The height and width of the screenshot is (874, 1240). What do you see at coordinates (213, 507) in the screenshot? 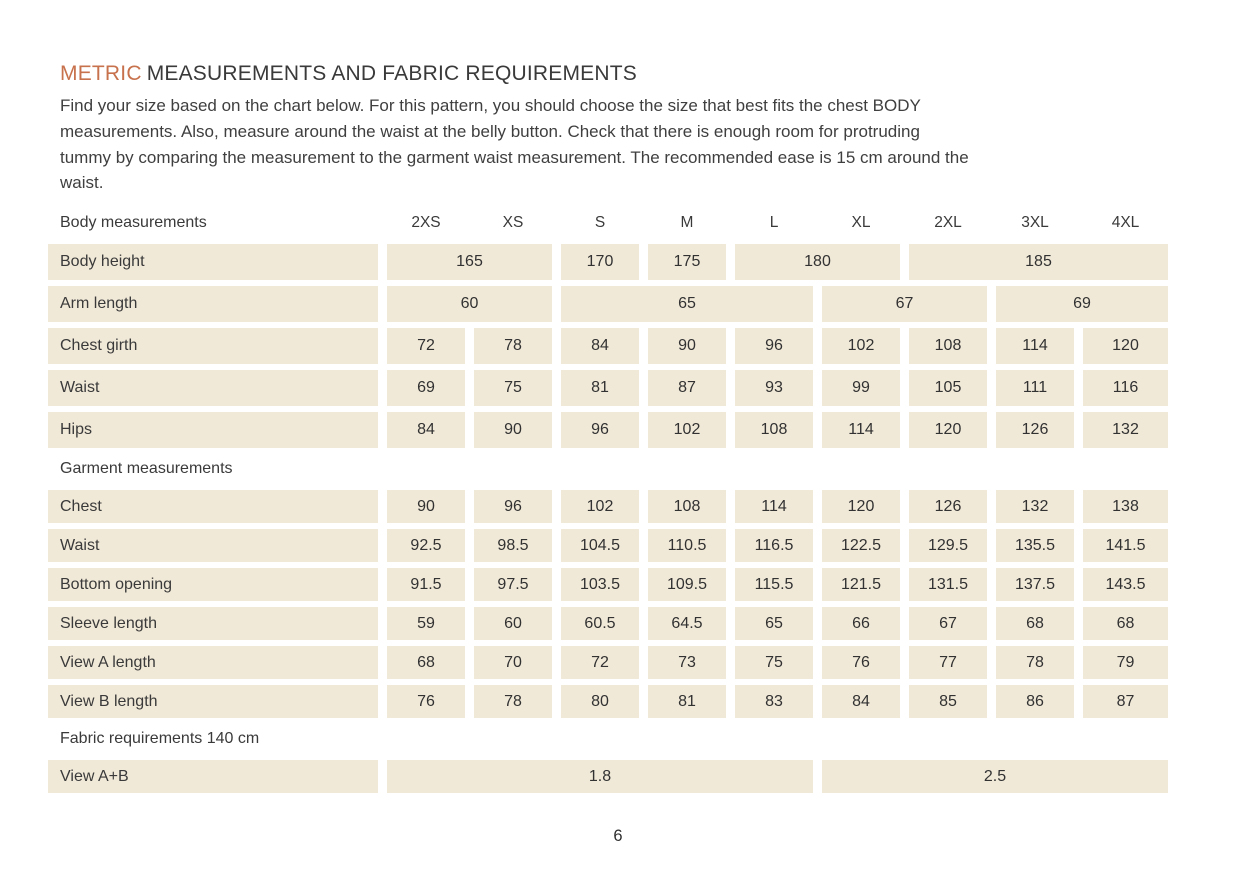
I see `row-label: Chest` at bounding box center [213, 507].